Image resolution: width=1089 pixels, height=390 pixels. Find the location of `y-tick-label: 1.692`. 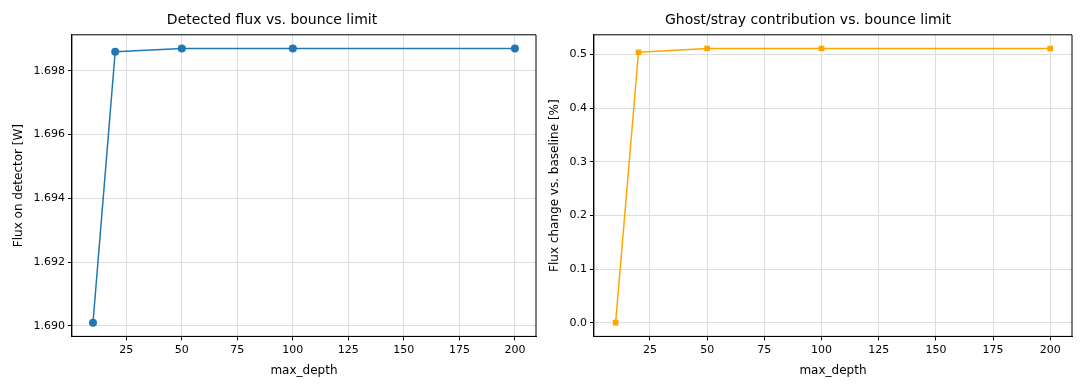

y-tick-label: 1.692 is located at coordinates (49, 261).